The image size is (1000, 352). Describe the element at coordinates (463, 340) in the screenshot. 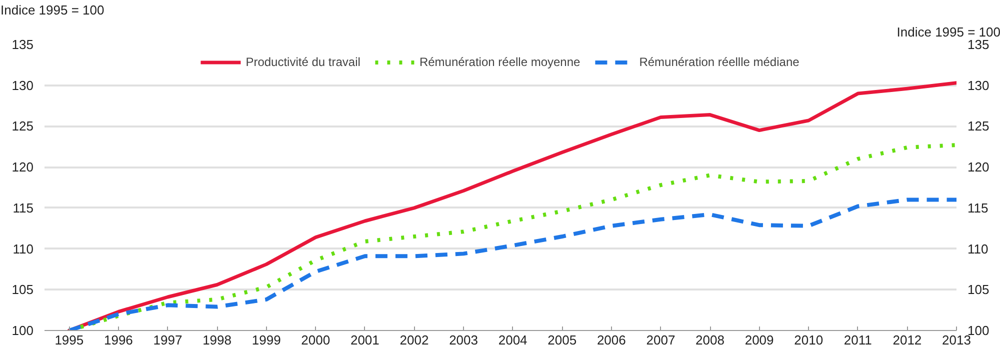

I see `x-tick-label: 2003` at that location.